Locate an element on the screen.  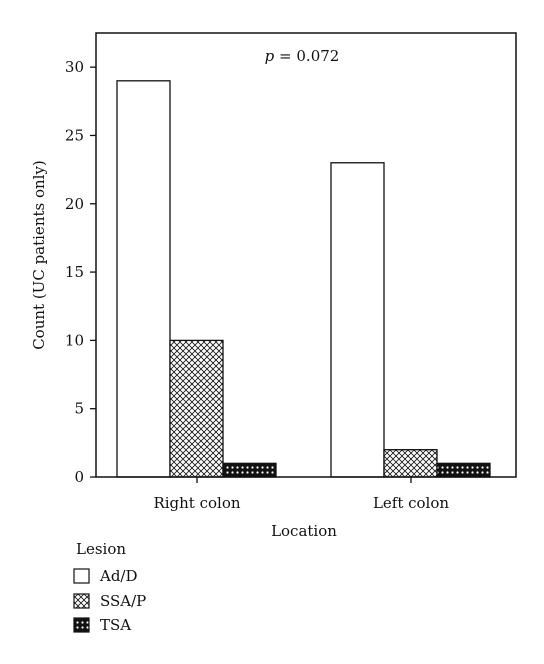
legend-label-ssa-p: SSA/P is located at coordinates (123, 601).